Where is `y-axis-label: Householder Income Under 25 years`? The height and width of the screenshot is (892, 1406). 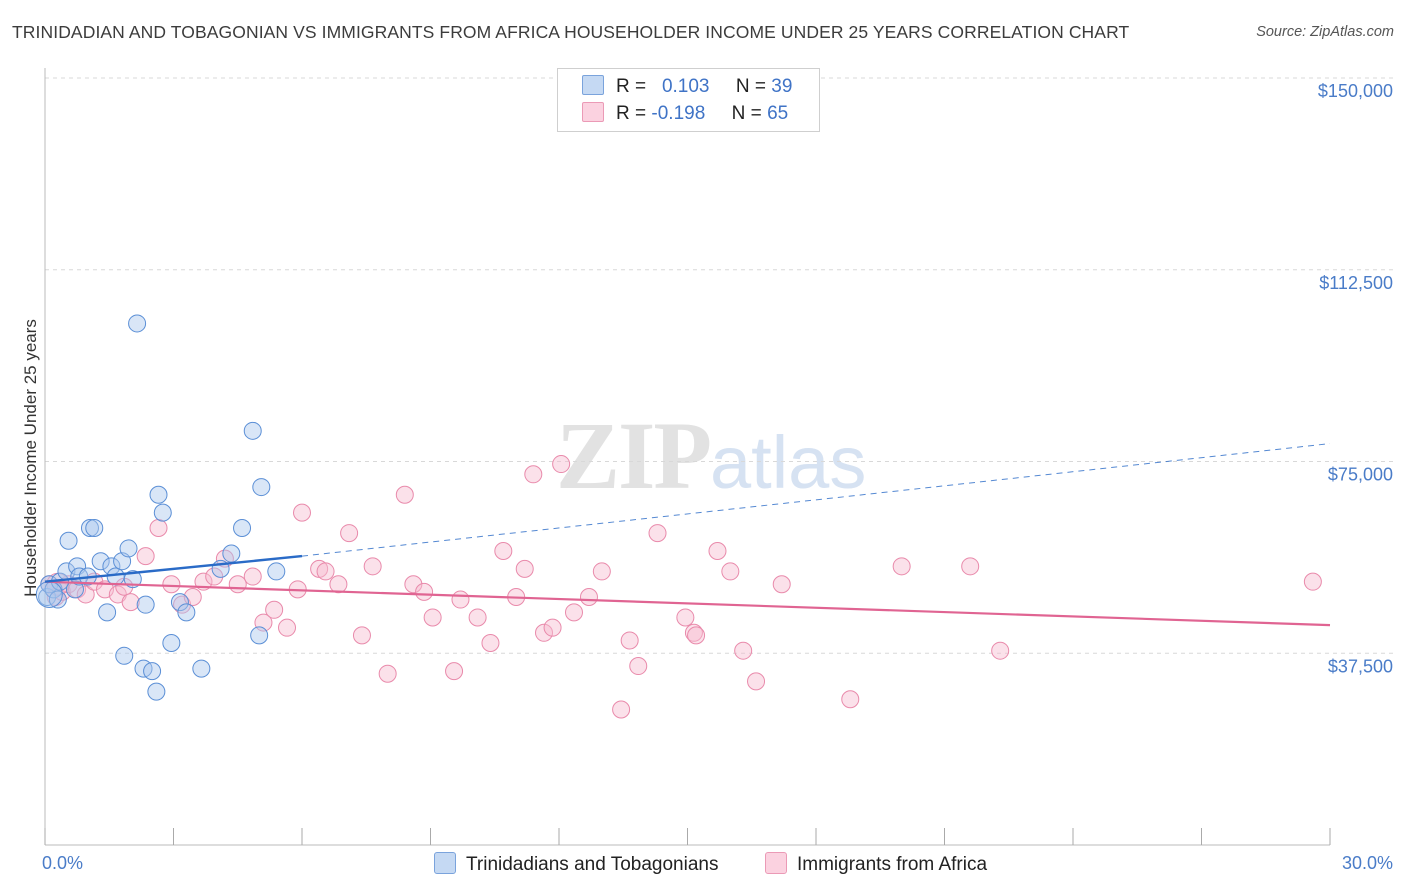
y-axis-label: Householder Income Under 25 years is located at coordinates (30, 458).